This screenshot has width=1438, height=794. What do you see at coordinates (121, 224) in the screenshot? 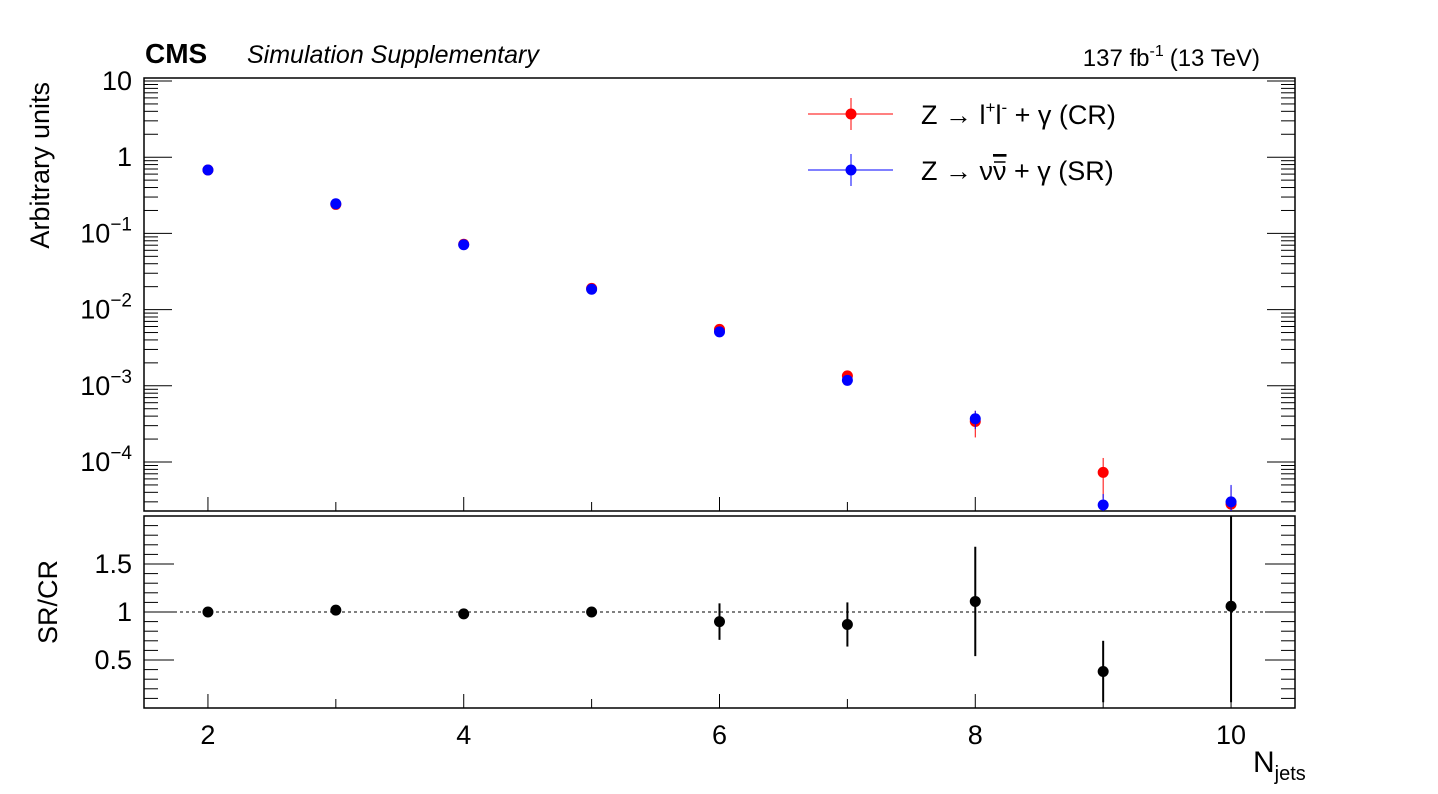
I see `y-tick-label-exponent: −1` at bounding box center [121, 224].